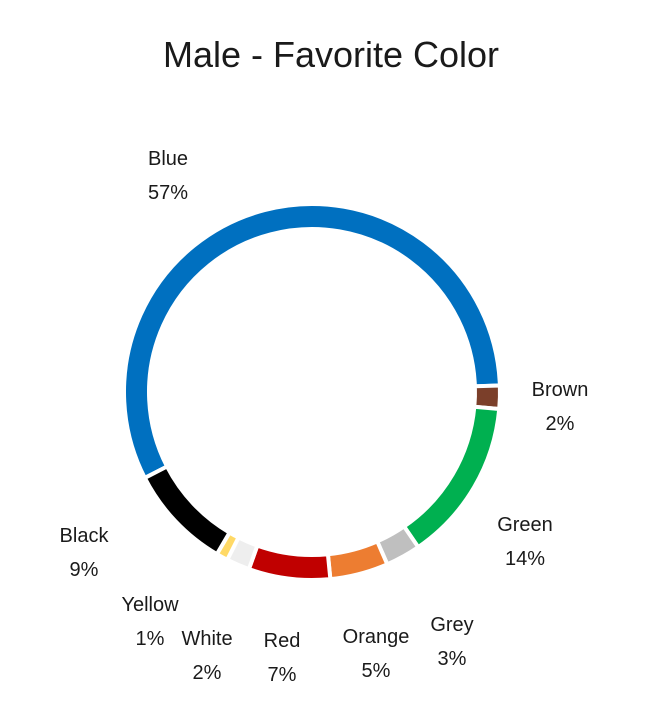 The image size is (662, 724). Describe the element at coordinates (451, 642) in the screenshot. I see `data-label-grey: Grey 3%` at that location.